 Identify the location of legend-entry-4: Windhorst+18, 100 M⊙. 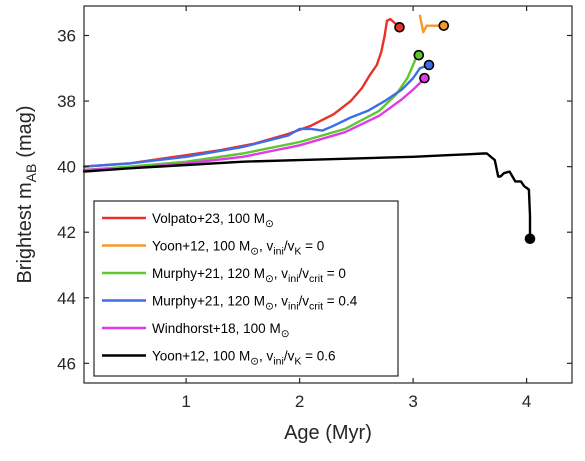
(221, 330).